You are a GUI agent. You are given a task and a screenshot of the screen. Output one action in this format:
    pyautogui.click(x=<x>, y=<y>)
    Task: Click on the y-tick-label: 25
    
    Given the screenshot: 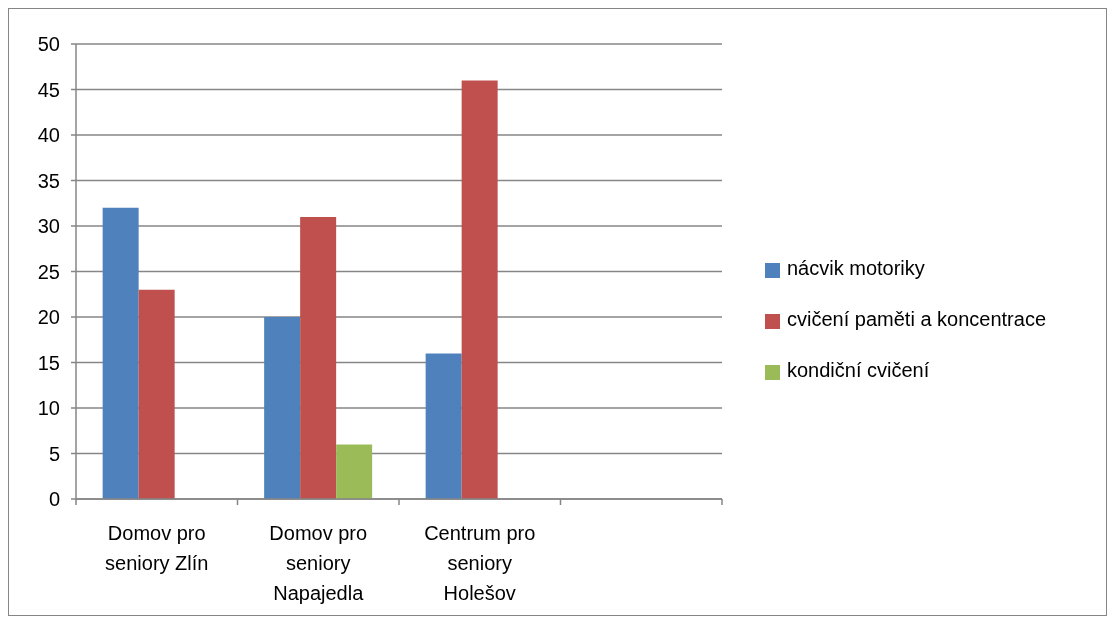 What is the action you would take?
    pyautogui.click(x=48, y=271)
    